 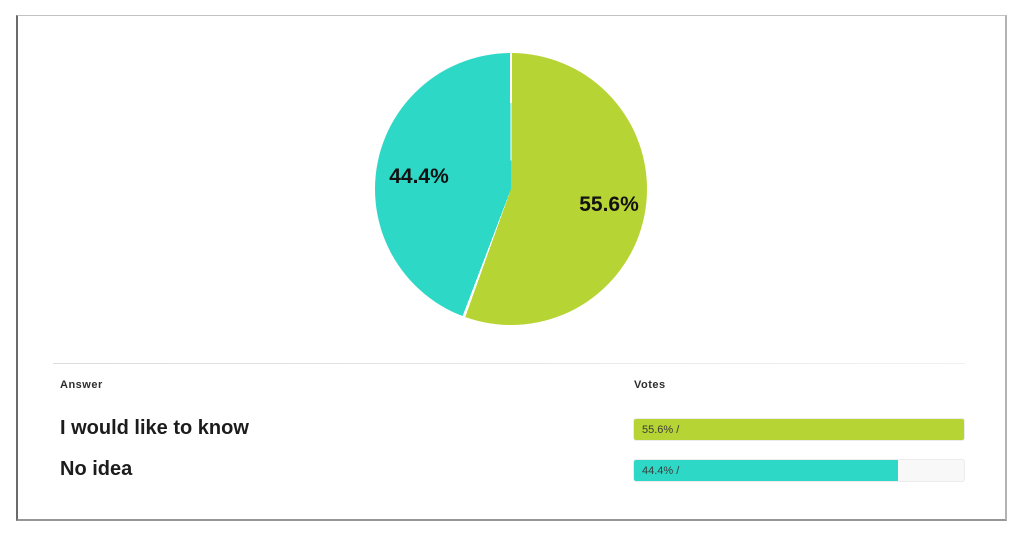 What do you see at coordinates (509, 363) in the screenshot?
I see `table-divider` at bounding box center [509, 363].